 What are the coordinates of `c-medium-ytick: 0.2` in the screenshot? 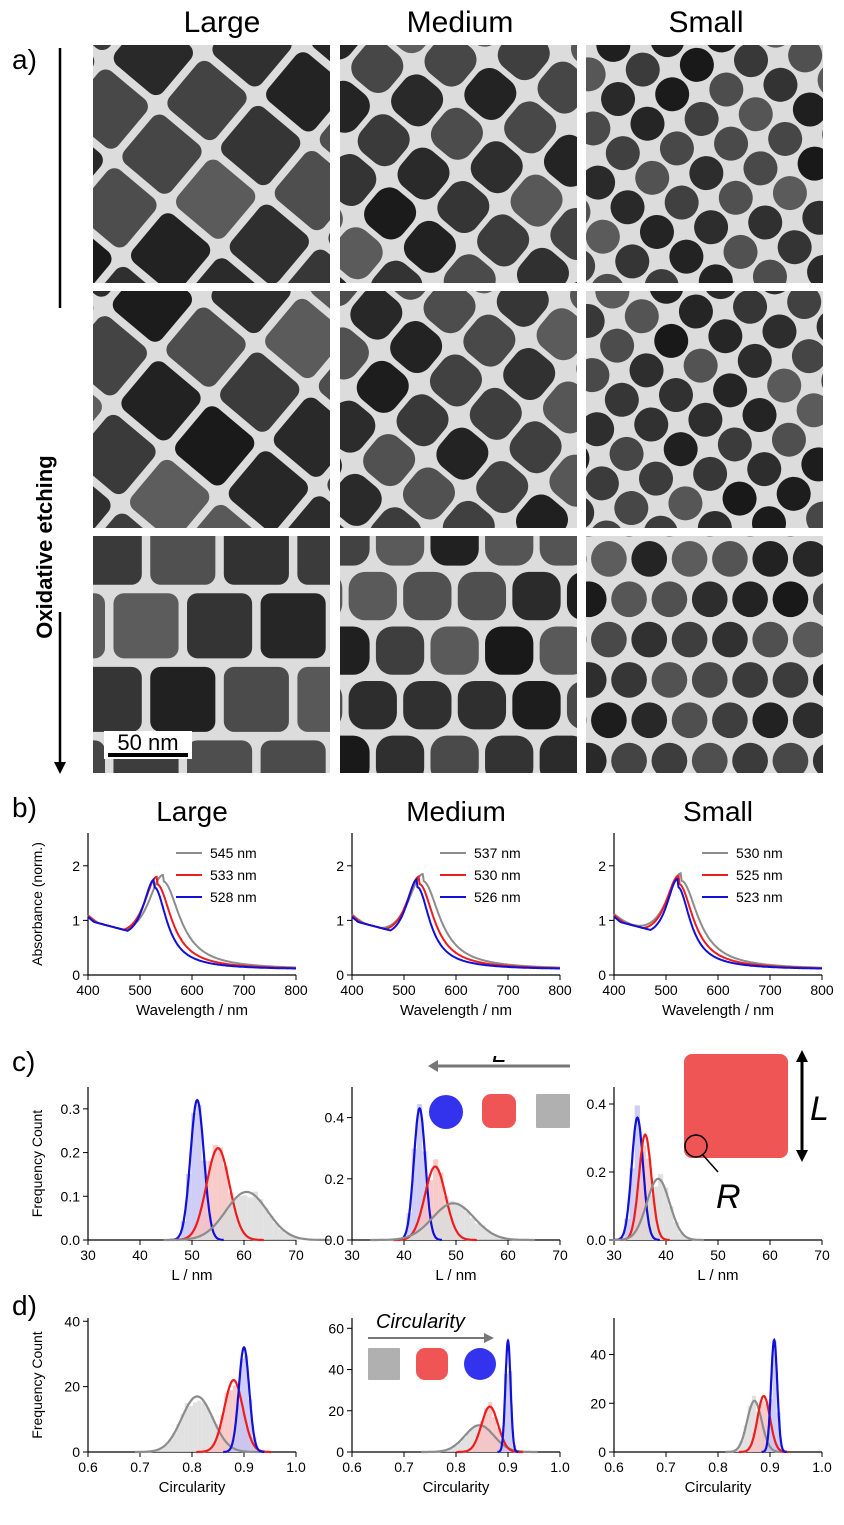 It's located at (335, 1179).